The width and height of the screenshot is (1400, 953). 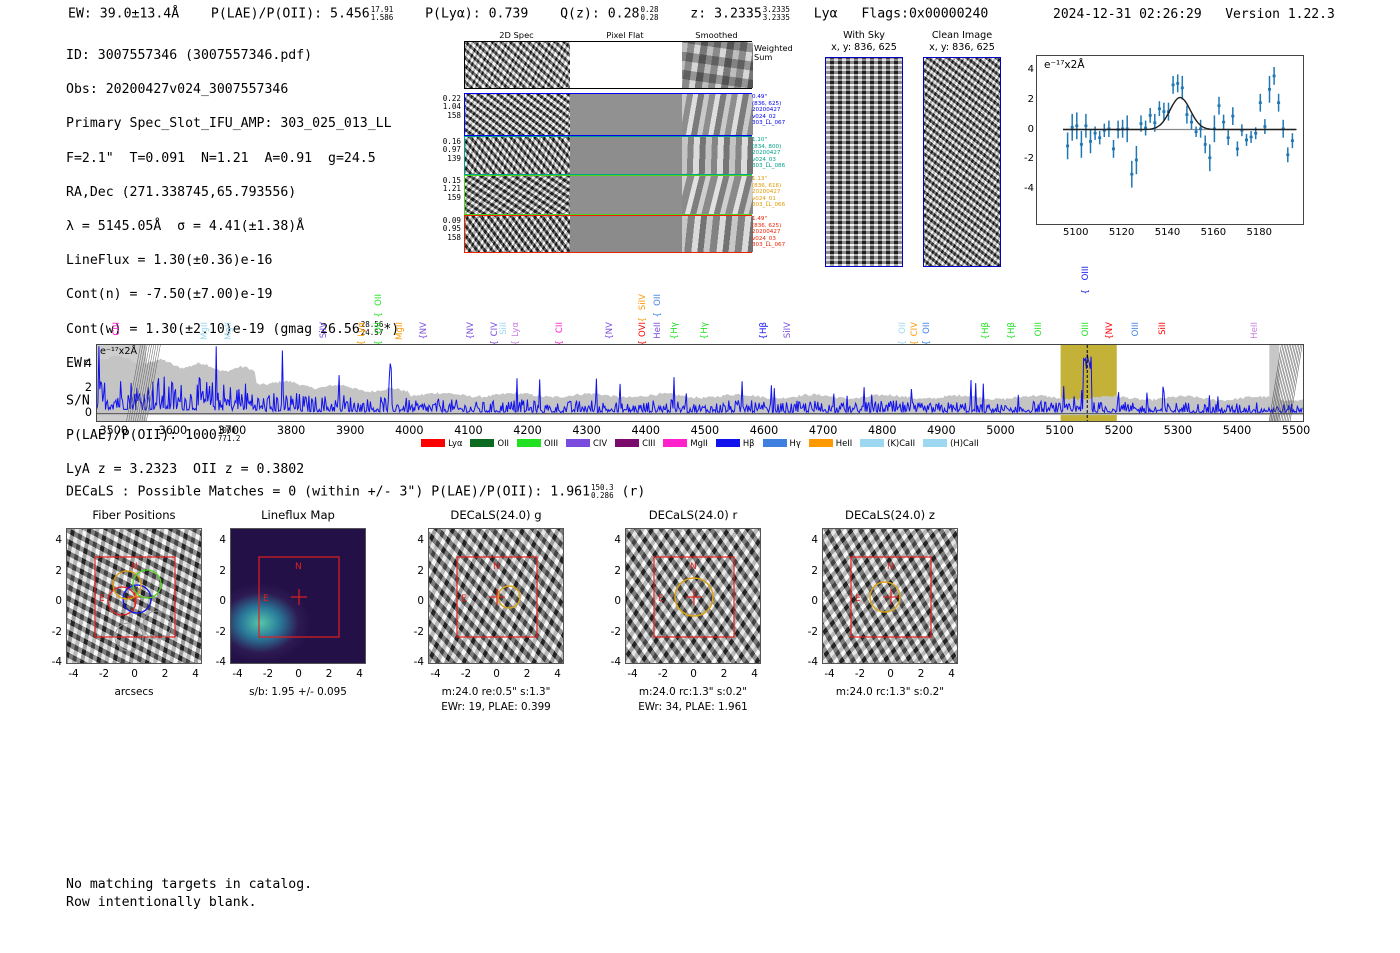 What do you see at coordinates (173, 430) in the screenshot?
I see `spectrum-xtick: 3600` at bounding box center [173, 430].